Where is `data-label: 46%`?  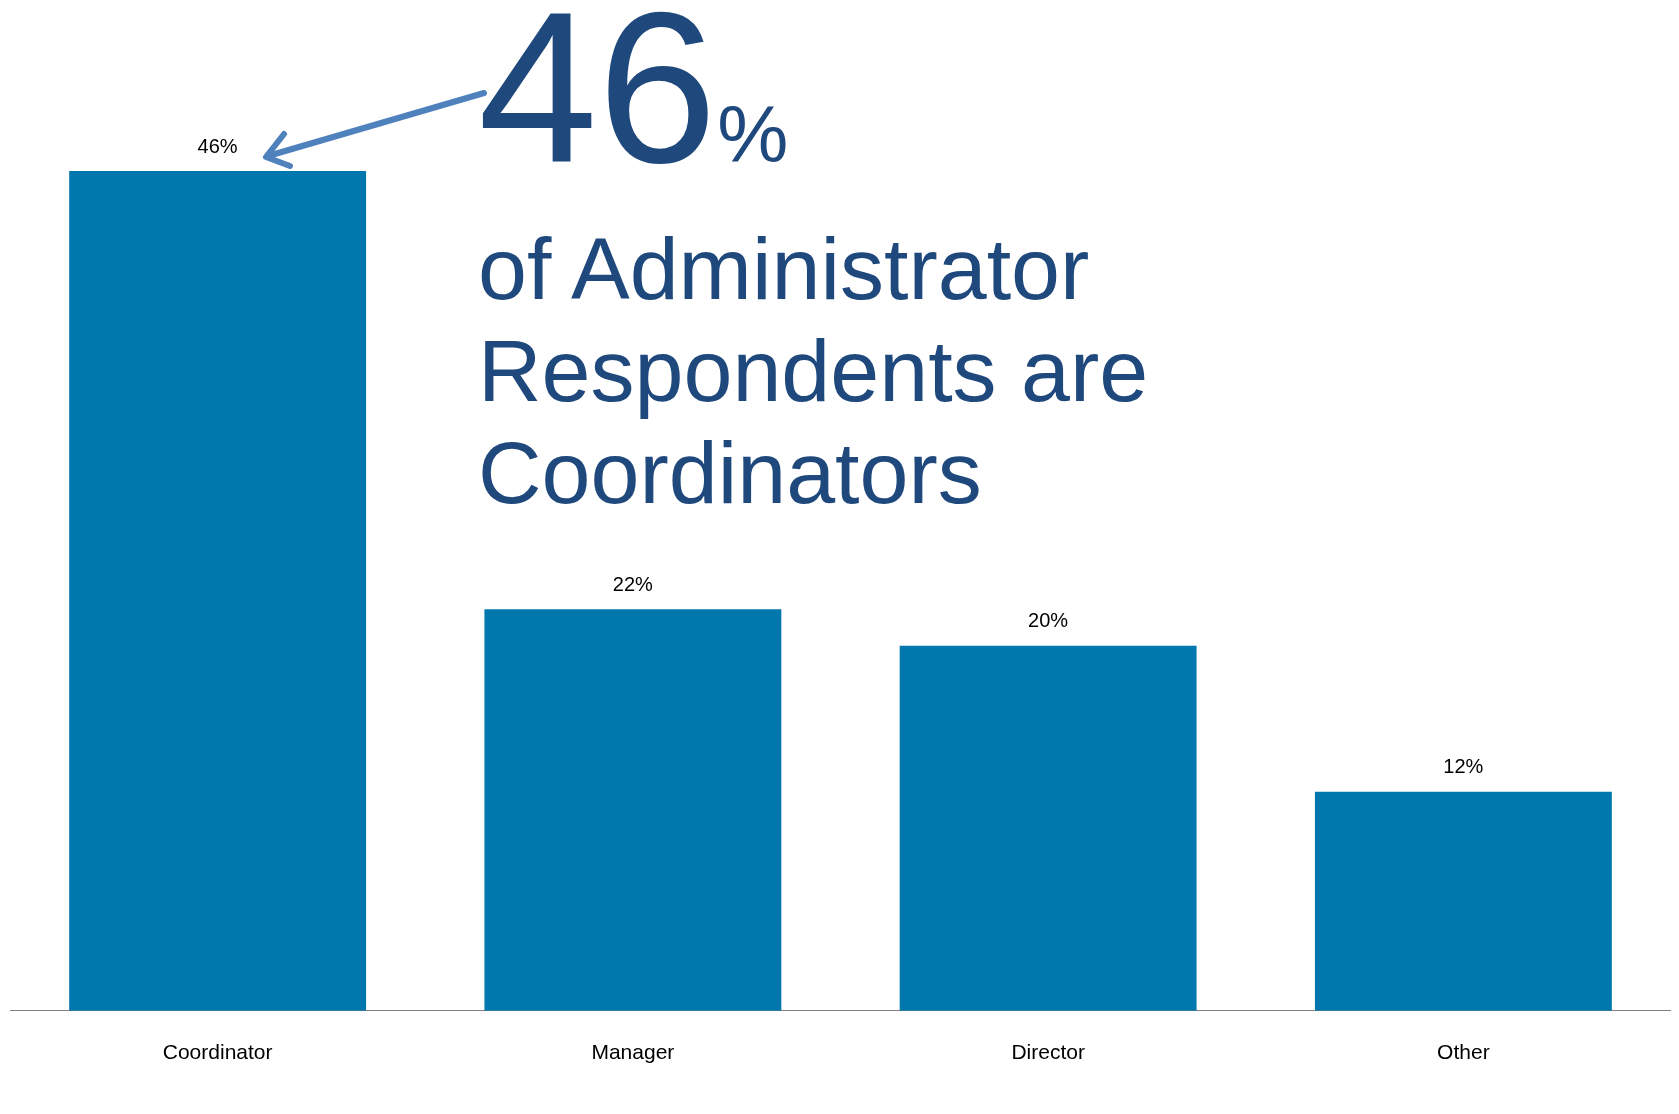
data-label: 46% is located at coordinates (217, 145).